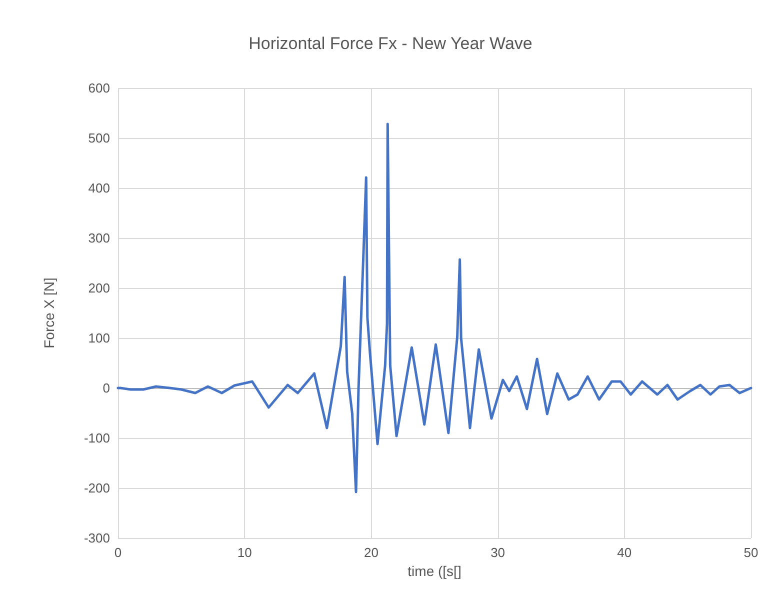 The height and width of the screenshot is (606, 781). Describe the element at coordinates (97, 488) in the screenshot. I see `y-tick-label: -200` at that location.